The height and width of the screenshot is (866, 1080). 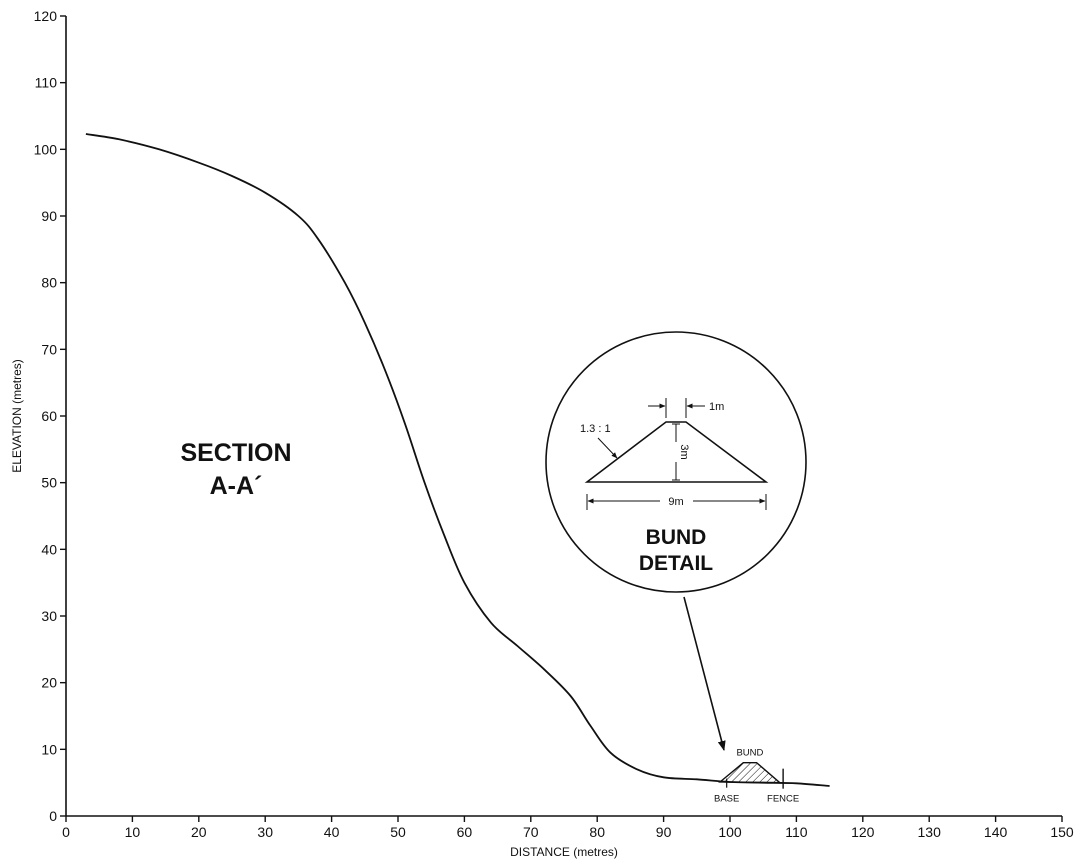 What do you see at coordinates (726, 799) in the screenshot?
I see `base-label: BASE` at bounding box center [726, 799].